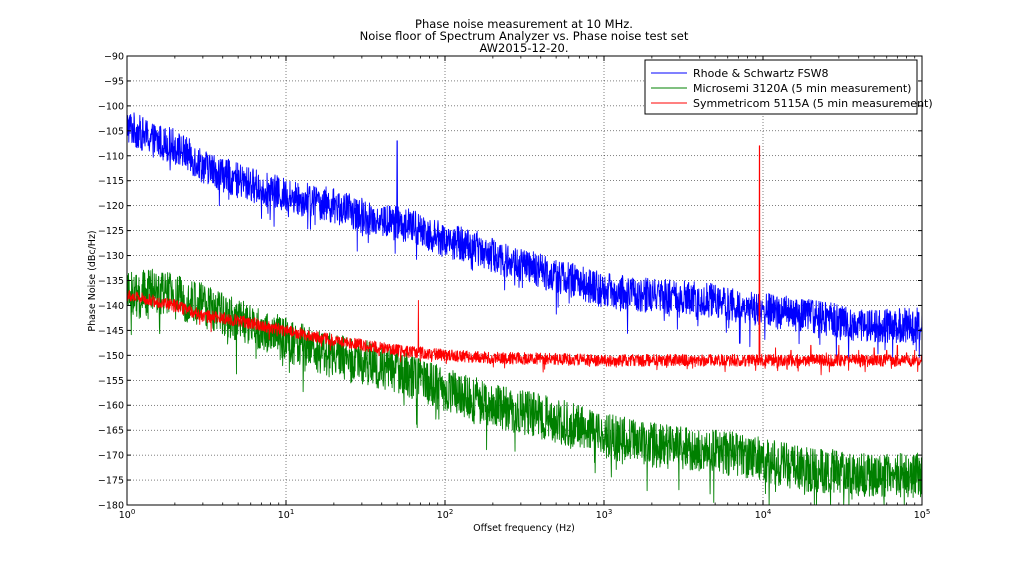  I want to click on legend-label: Rhode & Schwartz FSW8, so click(761, 73).